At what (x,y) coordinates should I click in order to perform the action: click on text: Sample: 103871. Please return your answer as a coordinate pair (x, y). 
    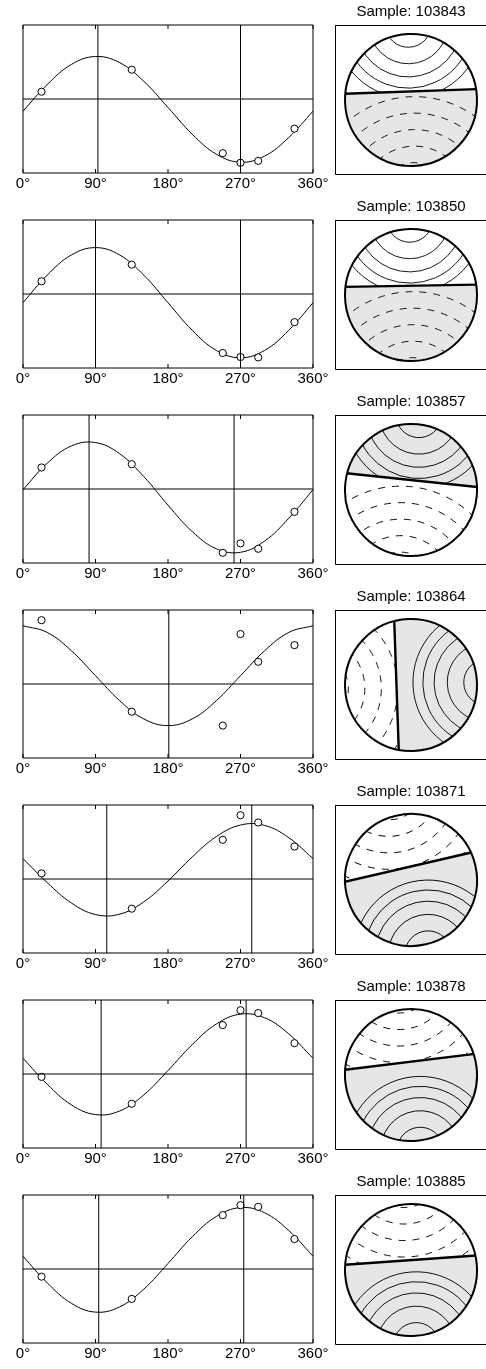
    Looking at the image, I should click on (411, 791).